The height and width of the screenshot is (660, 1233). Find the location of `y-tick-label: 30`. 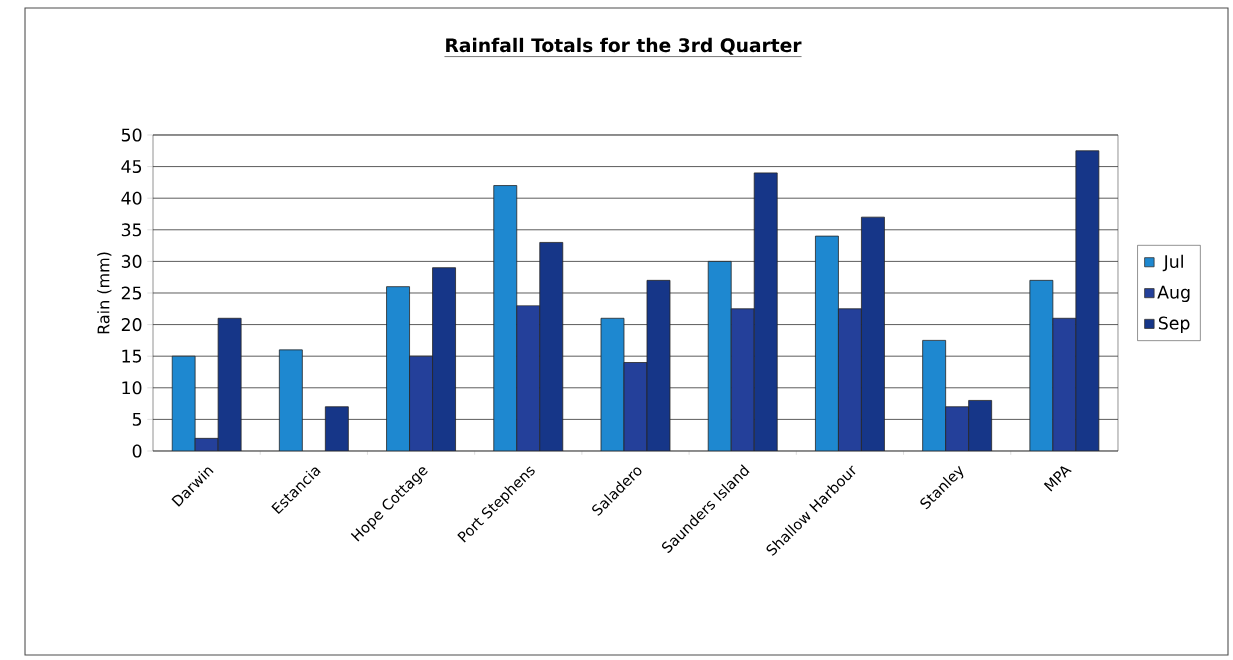

y-tick-label: 30 is located at coordinates (131, 261).